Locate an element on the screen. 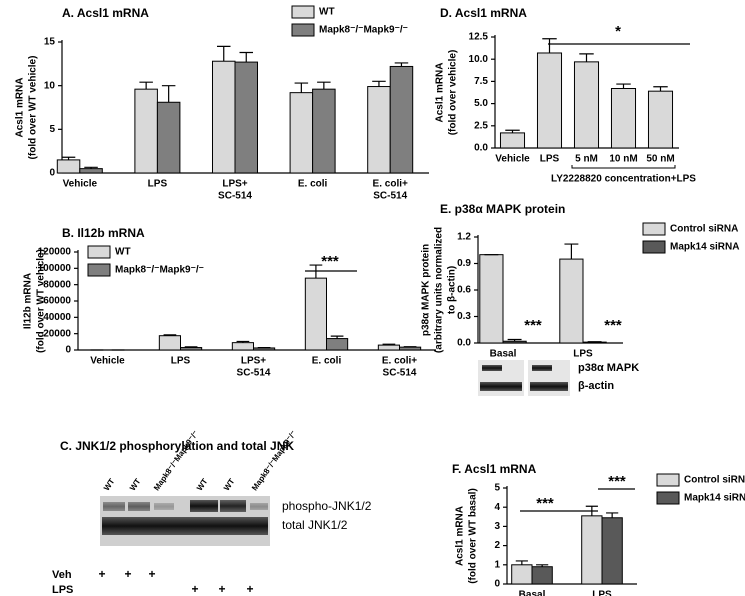 The width and height of the screenshot is (745, 596). legend-label: Control siRNA is located at coordinates (704, 229).